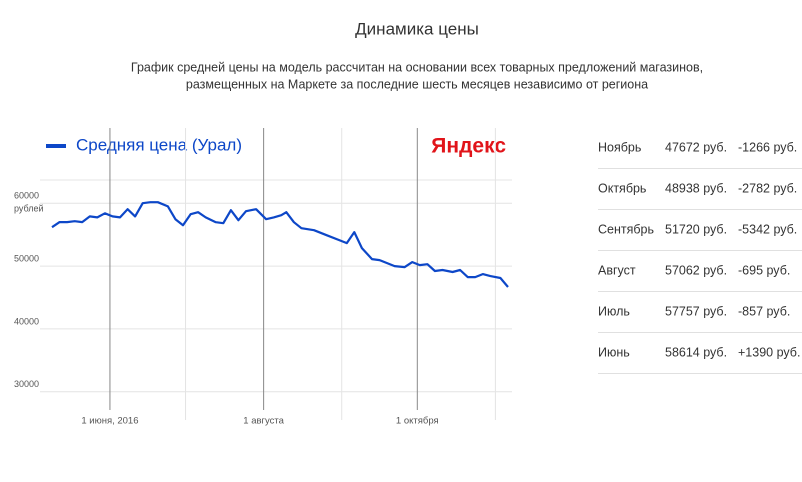  Describe the element at coordinates (619, 147) in the screenshot. I see `table-cell: Ноябрь` at that location.